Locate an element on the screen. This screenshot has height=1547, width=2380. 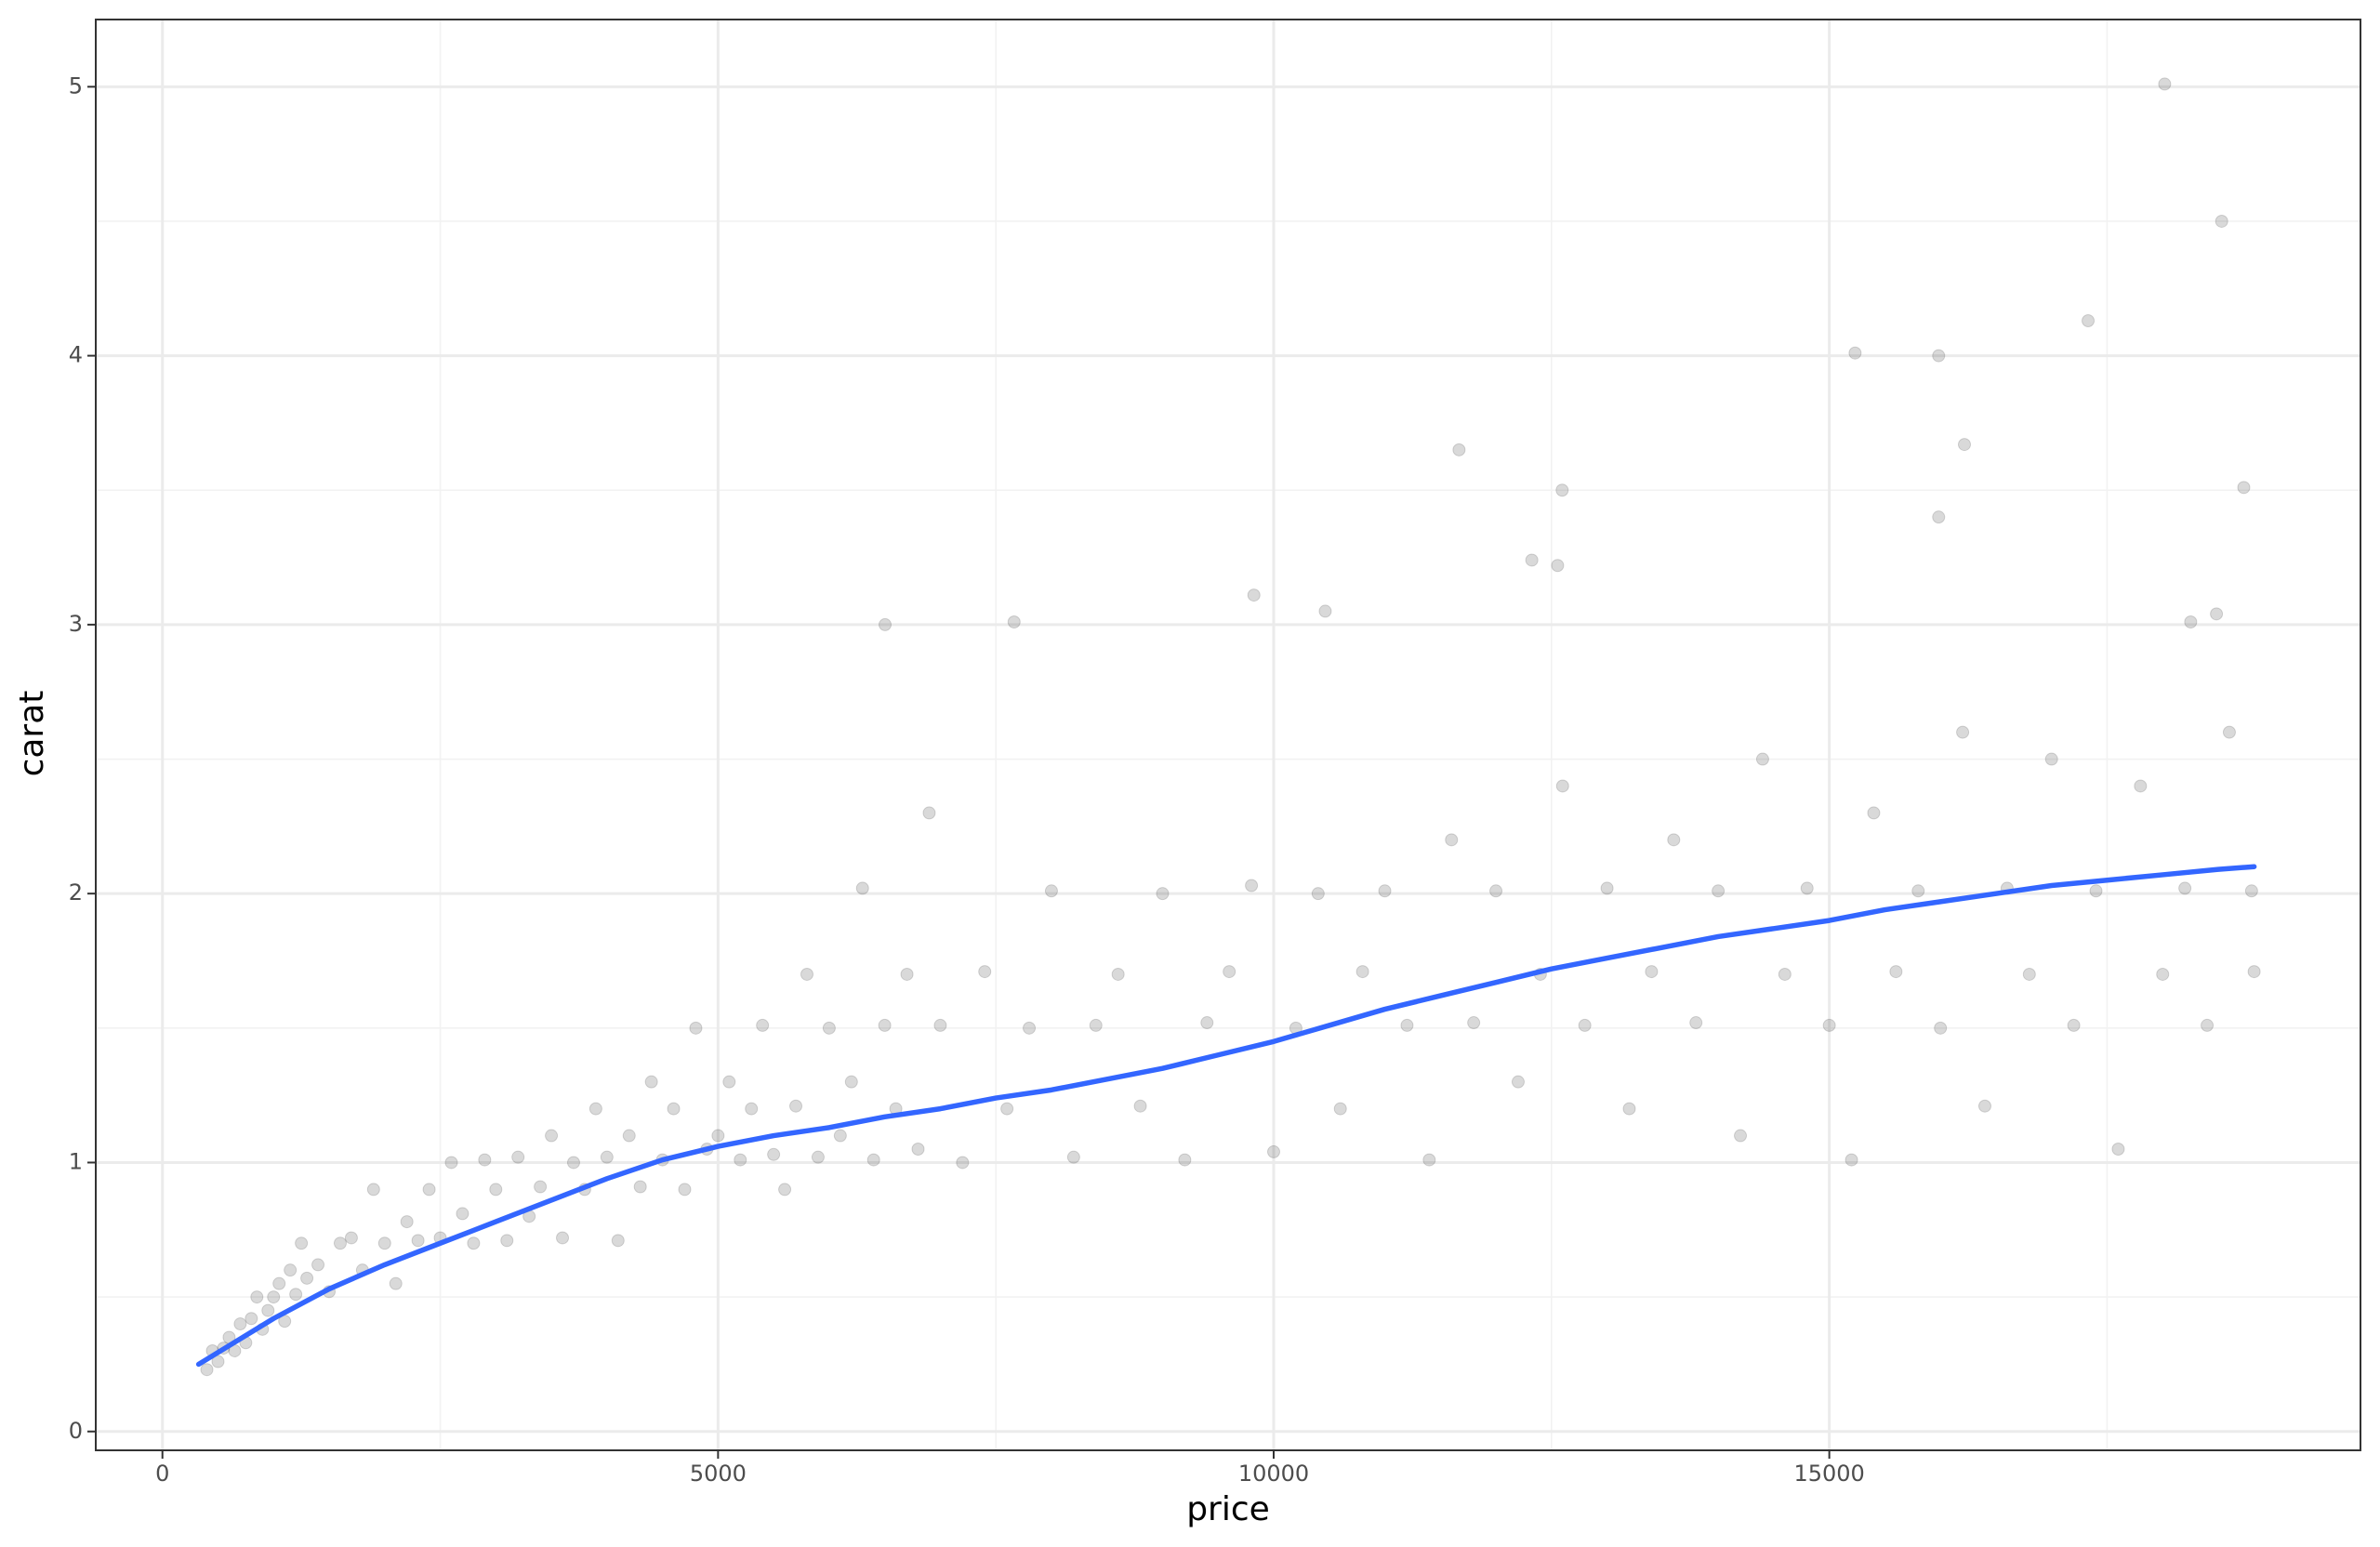
y-tick-label: 5 is located at coordinates (76, 86).